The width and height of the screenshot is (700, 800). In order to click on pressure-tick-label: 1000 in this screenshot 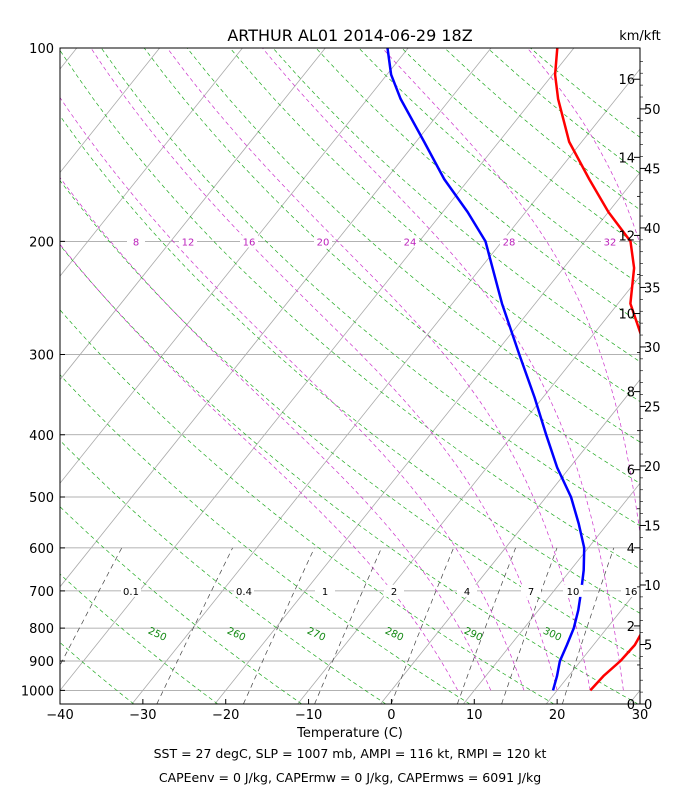, I will do `click(37, 691)`.